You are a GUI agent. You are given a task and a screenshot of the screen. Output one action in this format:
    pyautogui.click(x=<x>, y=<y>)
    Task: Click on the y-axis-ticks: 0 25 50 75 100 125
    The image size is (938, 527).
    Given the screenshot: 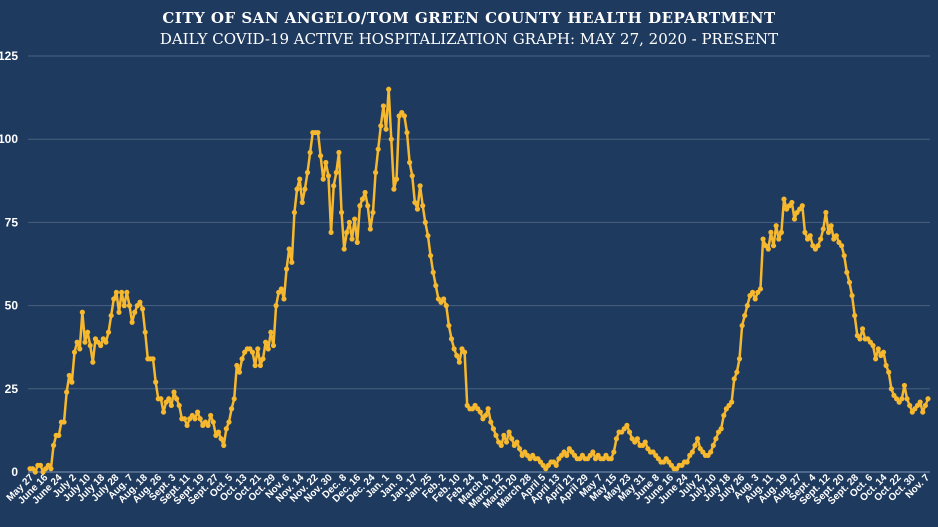 What is the action you would take?
    pyautogui.click(x=9, y=264)
    